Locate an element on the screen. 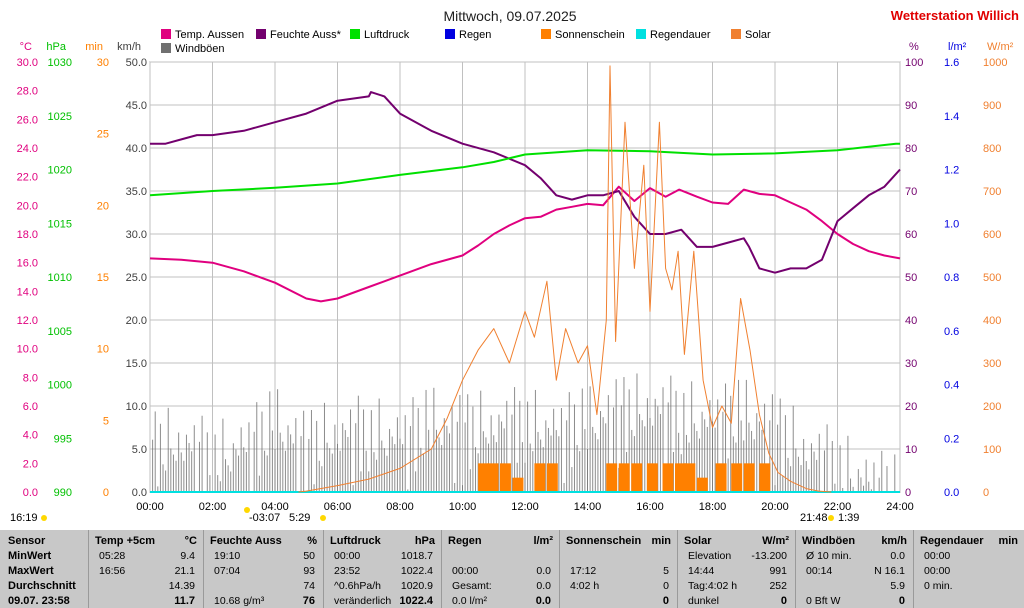  stat-column-title: Windböen is located at coordinates (829, 541).